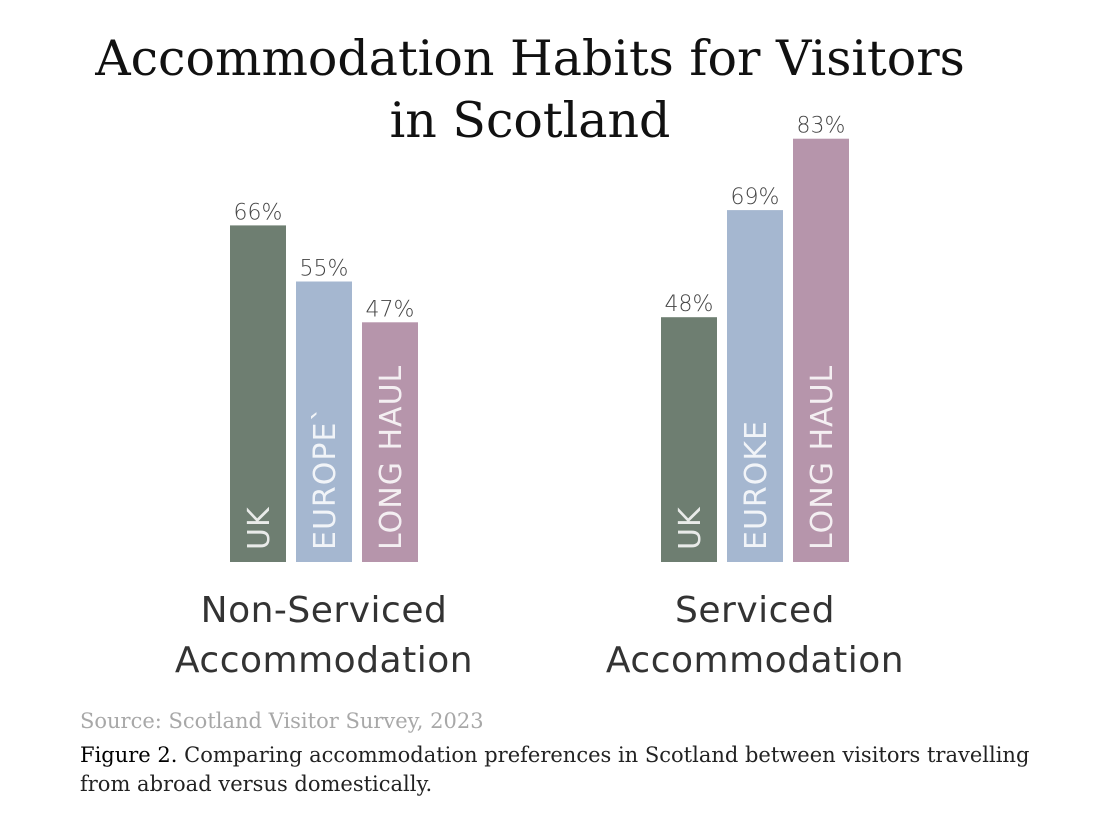 Image resolution: width=1100 pixels, height=826 pixels. Describe the element at coordinates (755, 197) in the screenshot. I see `data-label: 69%` at that location.